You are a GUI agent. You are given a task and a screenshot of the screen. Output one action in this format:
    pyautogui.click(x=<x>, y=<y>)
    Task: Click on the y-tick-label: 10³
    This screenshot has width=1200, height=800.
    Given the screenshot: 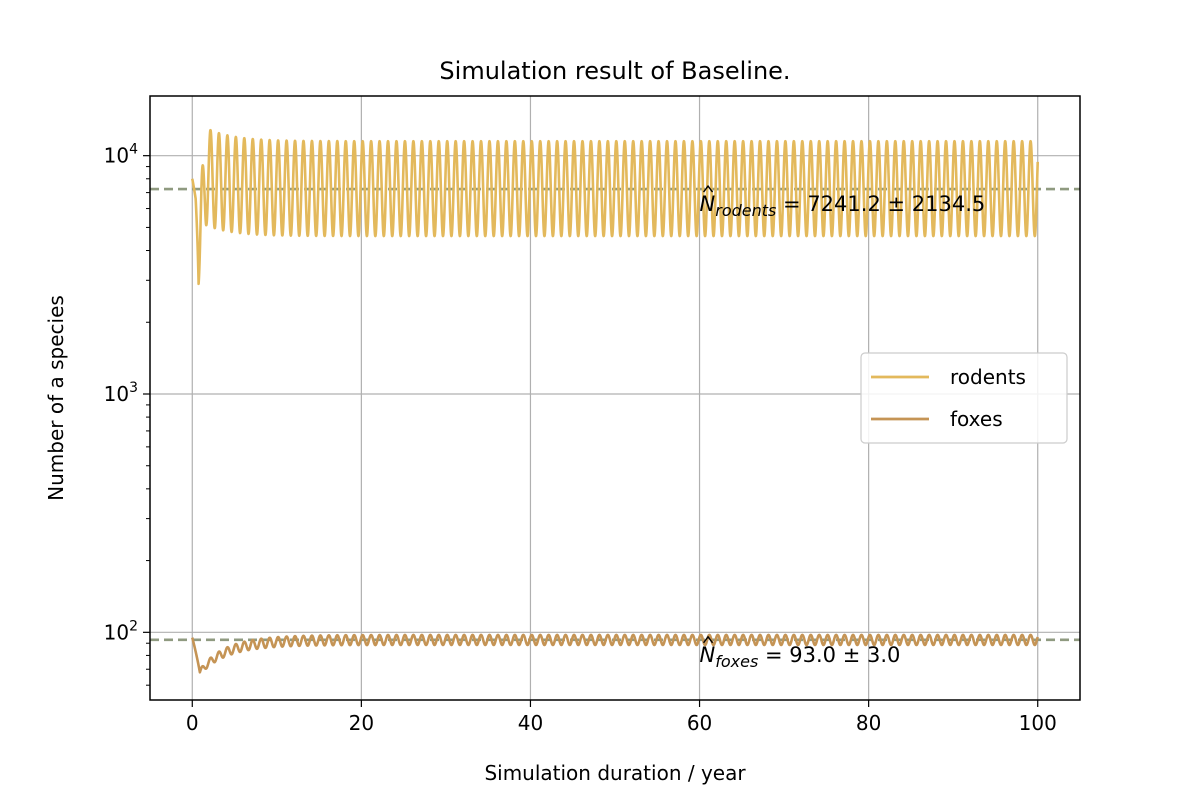 What is the action you would take?
    pyautogui.click(x=121, y=393)
    